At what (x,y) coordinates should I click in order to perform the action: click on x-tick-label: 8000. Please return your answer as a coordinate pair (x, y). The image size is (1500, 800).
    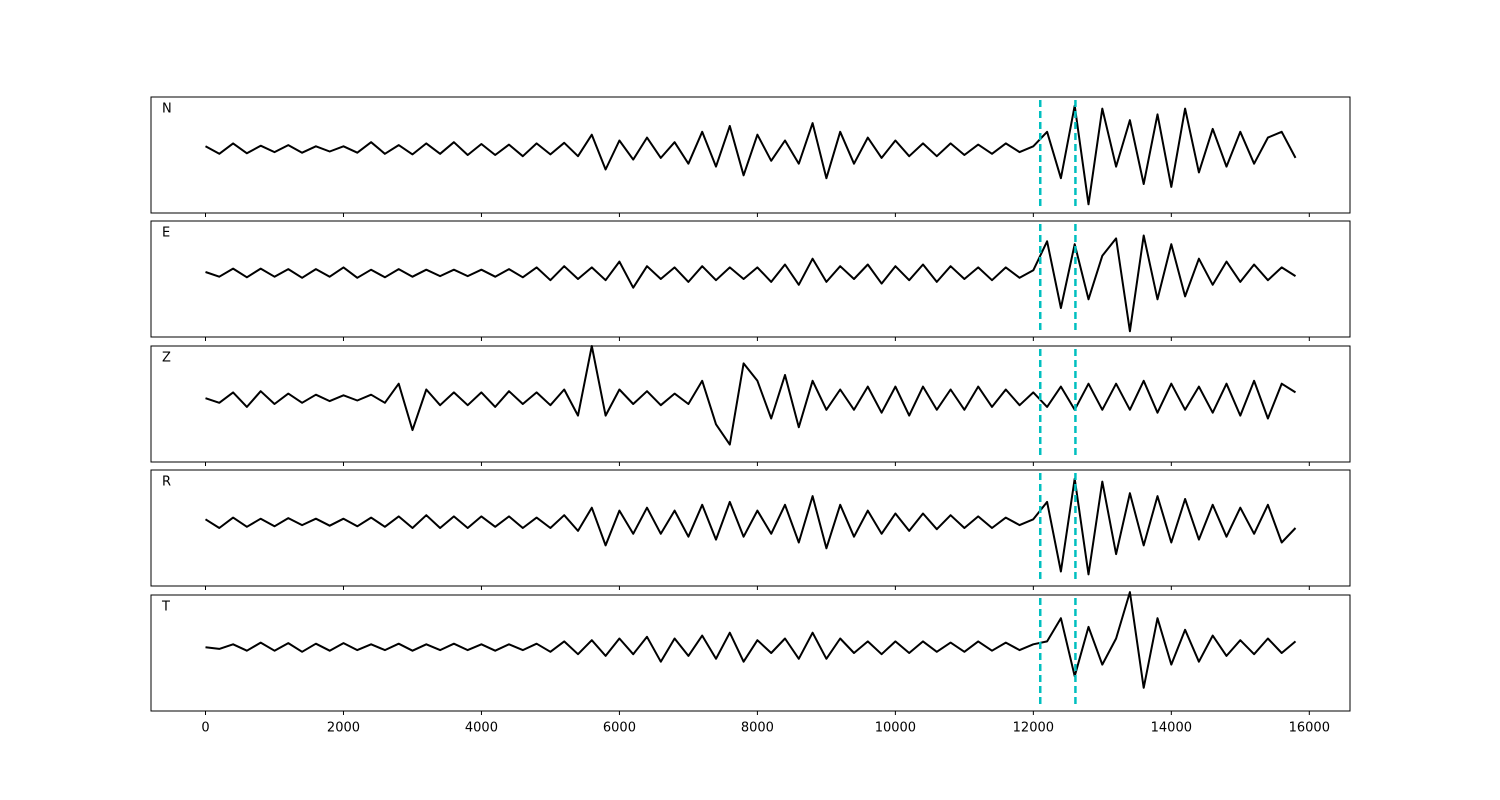
    Looking at the image, I should click on (757, 728).